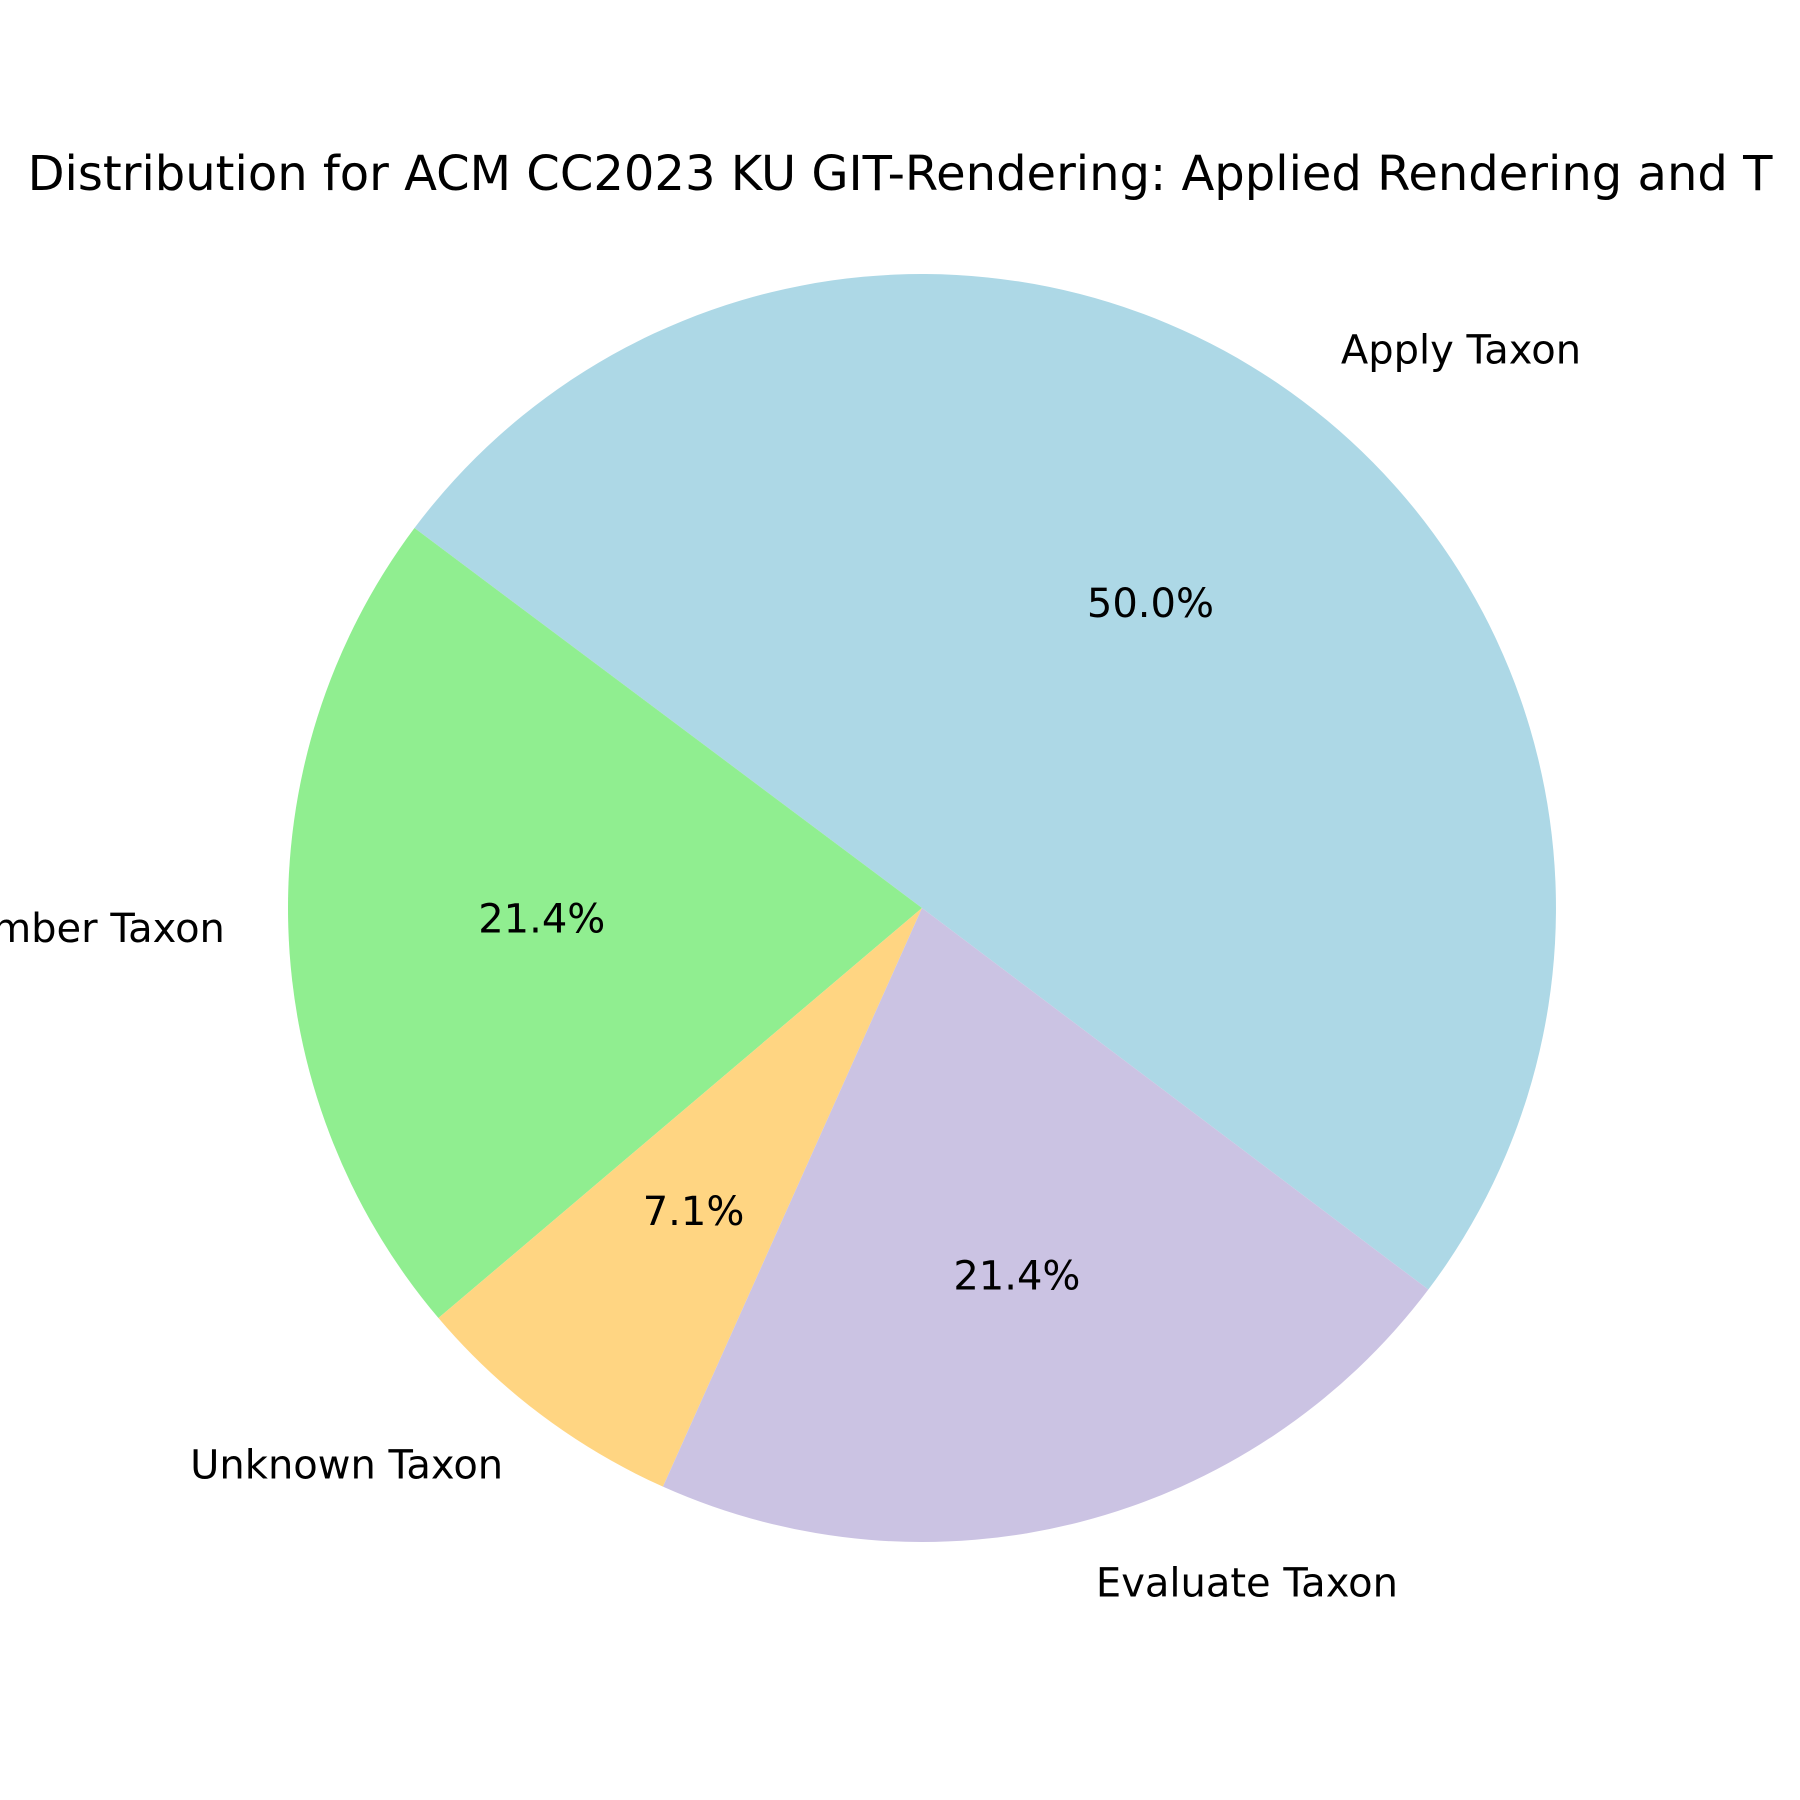 The width and height of the screenshot is (1800, 1800). I want to click on slice-label-evaluate-taxon: Evaluate Taxon, so click(1247, 1583).